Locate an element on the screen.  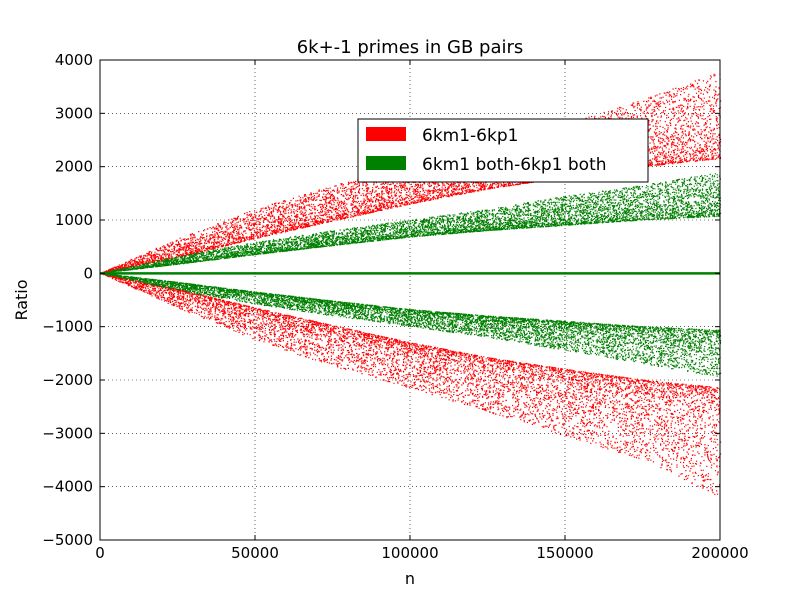
x-tick-label: 50000 is located at coordinates (255, 553).